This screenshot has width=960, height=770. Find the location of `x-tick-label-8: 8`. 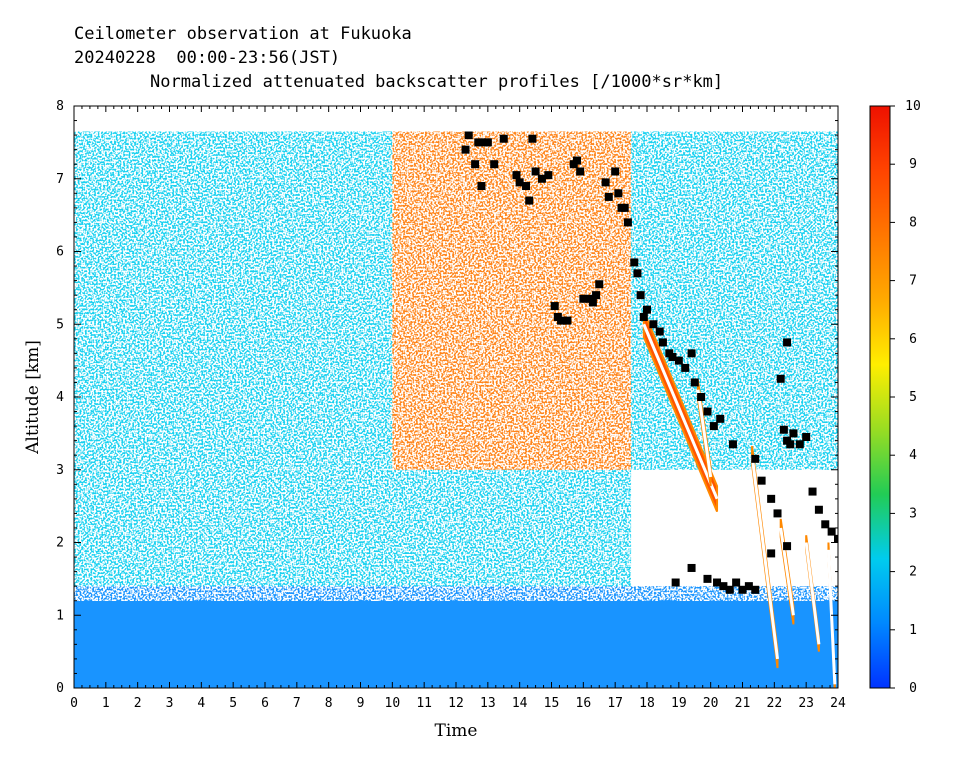

x-tick-label-8: 8 is located at coordinates (329, 703).